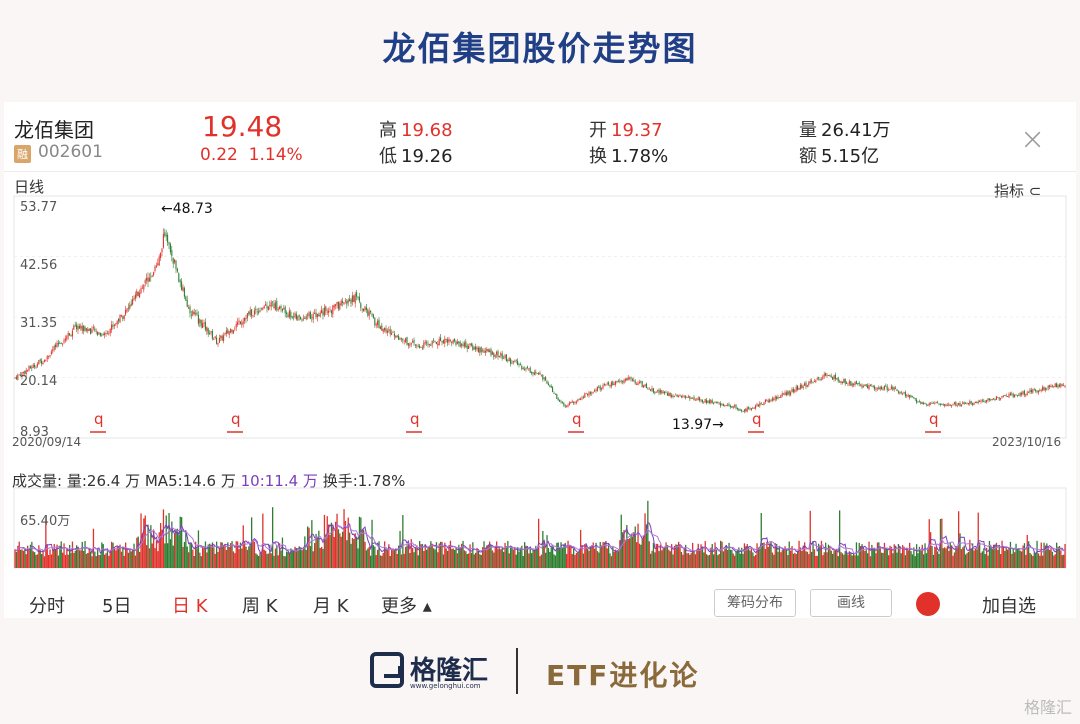 The width and height of the screenshot is (1080, 724). I want to click on record-icon, so click(928, 604).